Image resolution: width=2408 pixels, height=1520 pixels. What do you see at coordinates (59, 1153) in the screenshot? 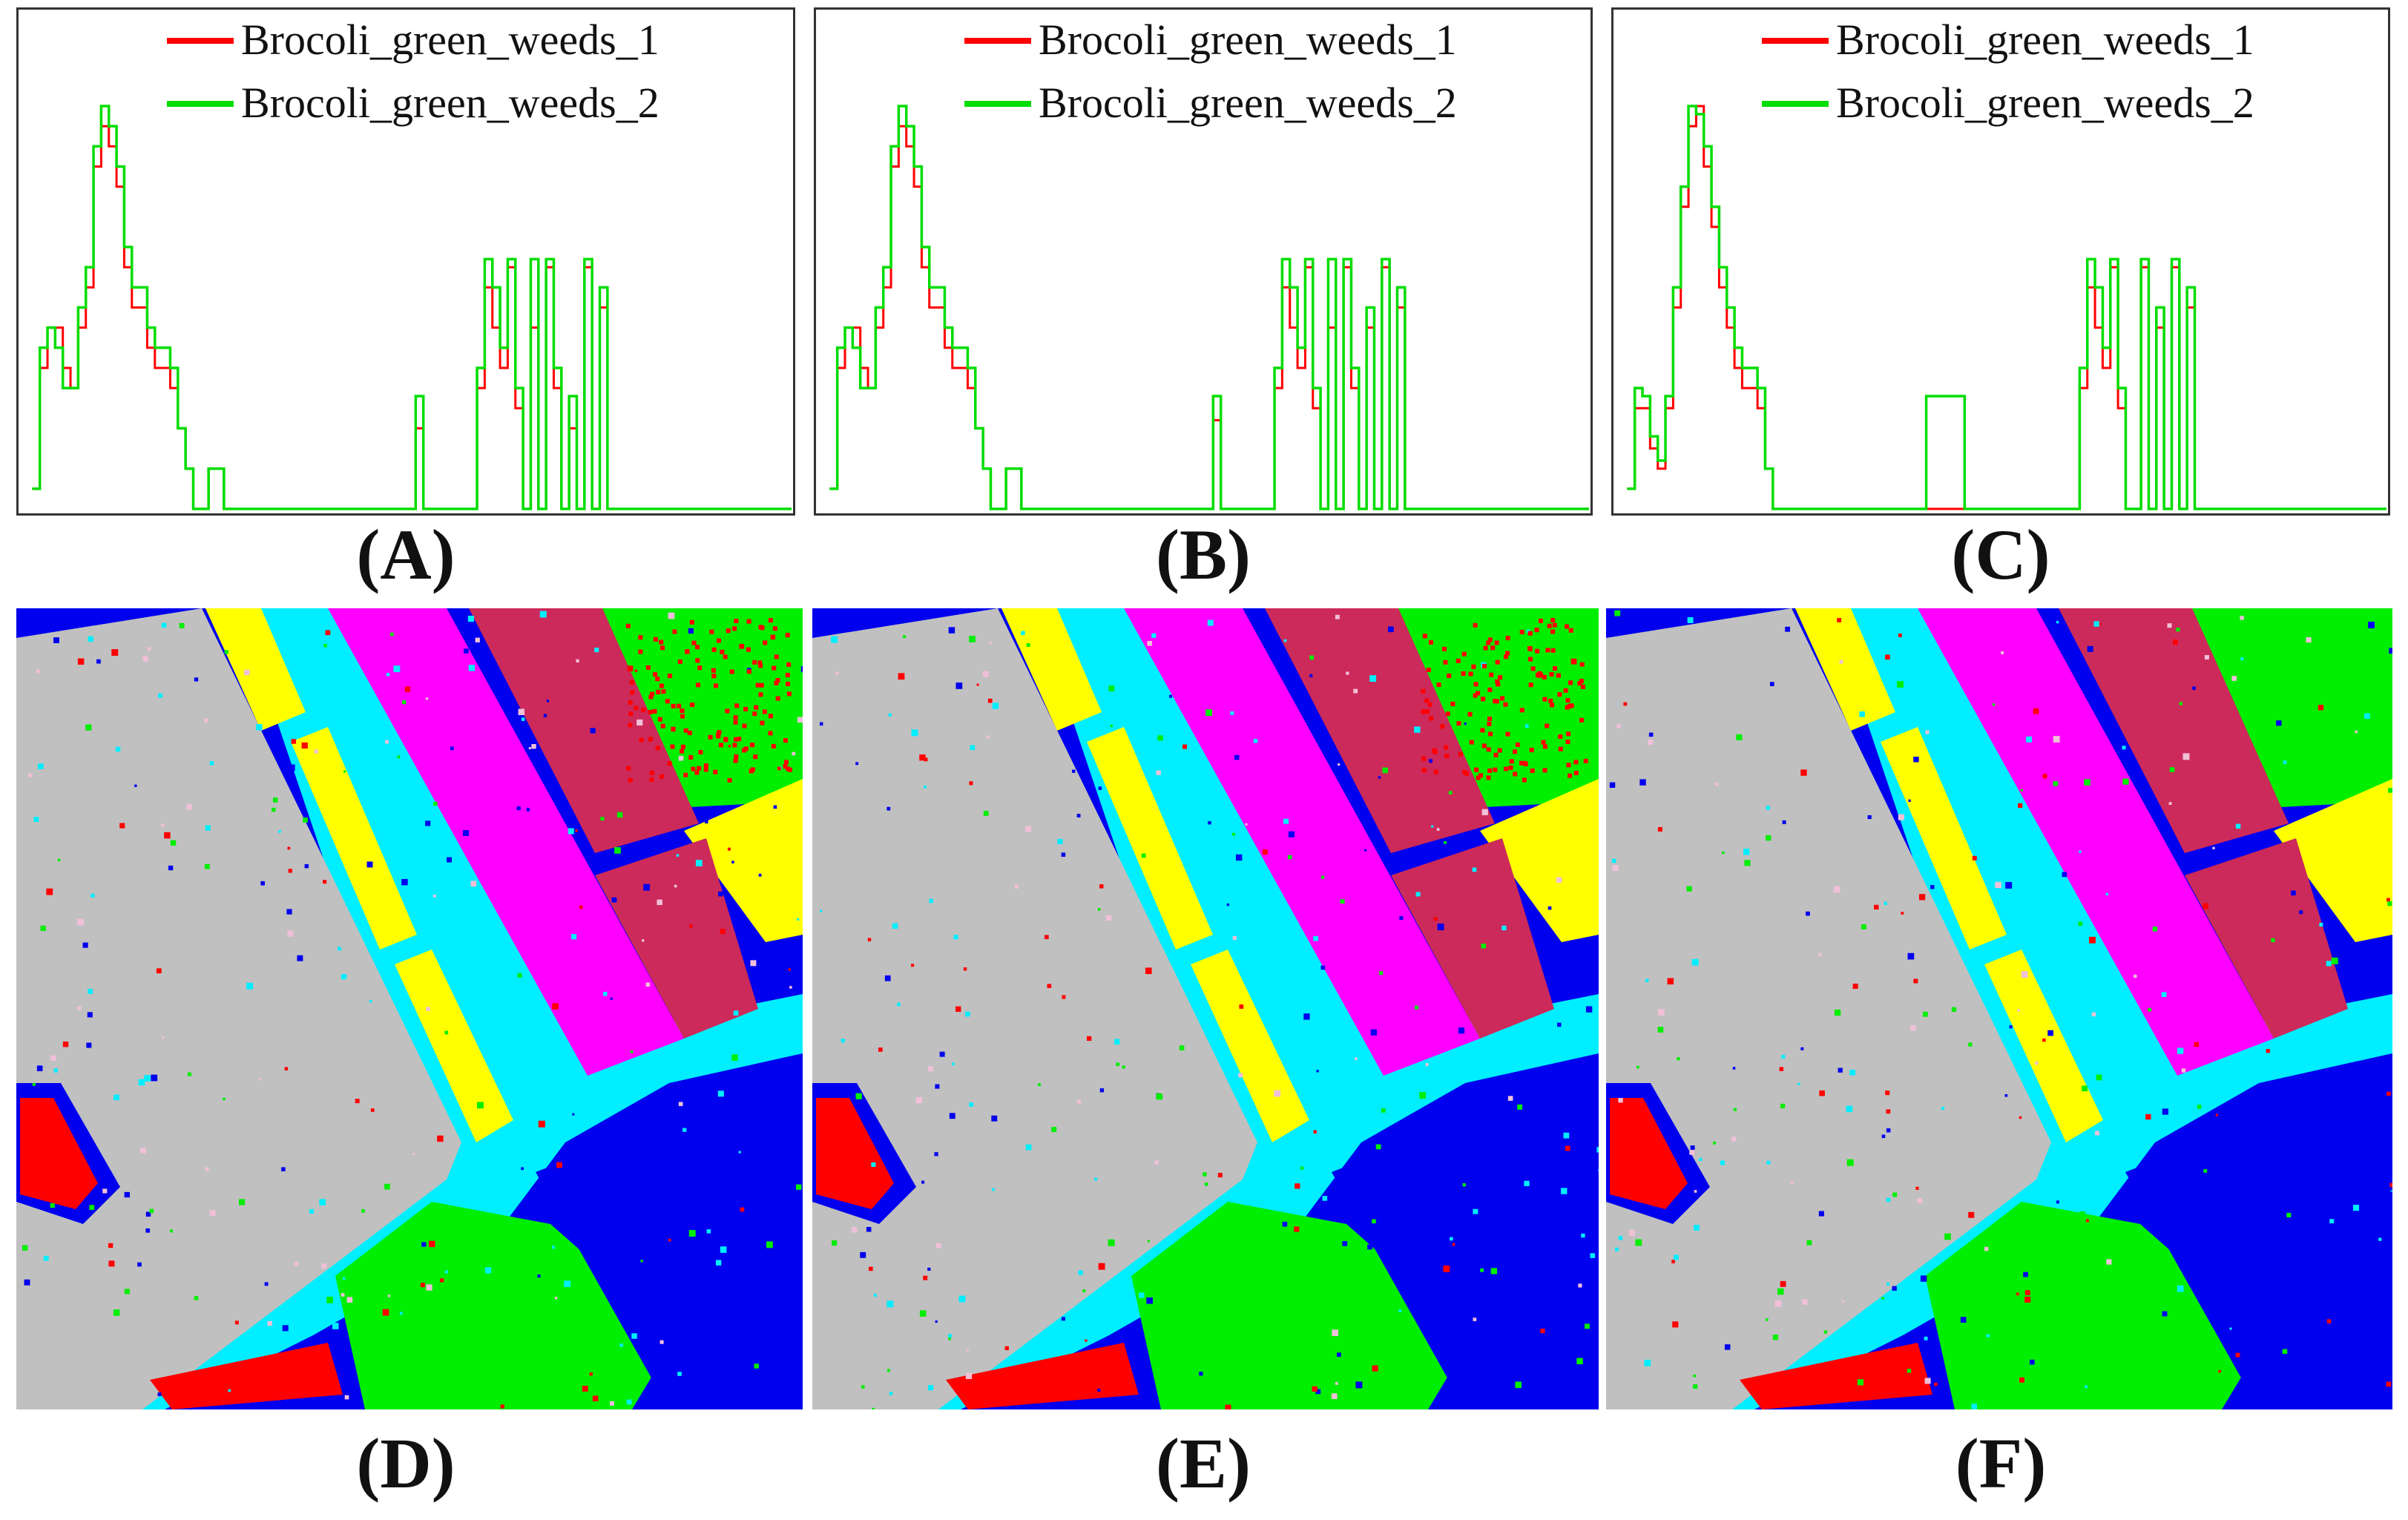
I see `field-red-left` at bounding box center [59, 1153].